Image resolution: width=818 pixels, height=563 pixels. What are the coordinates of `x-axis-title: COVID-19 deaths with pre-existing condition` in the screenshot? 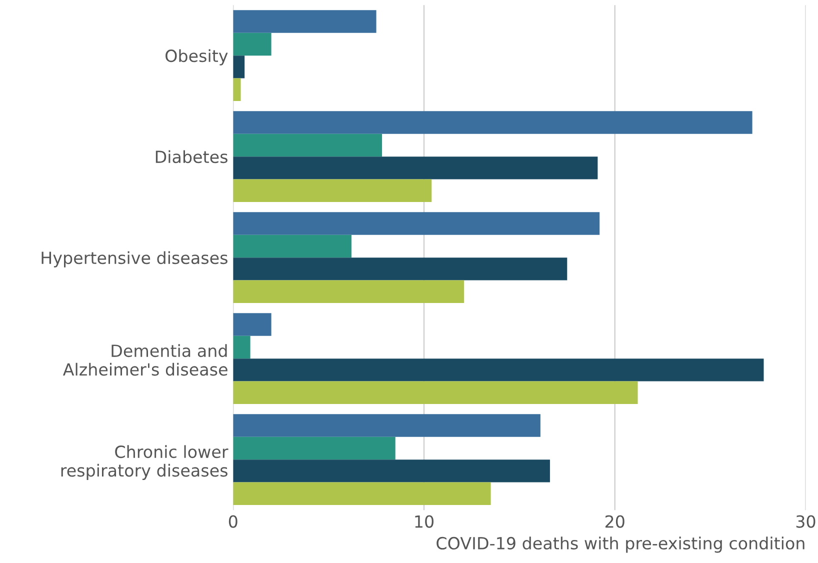 It's located at (620, 544).